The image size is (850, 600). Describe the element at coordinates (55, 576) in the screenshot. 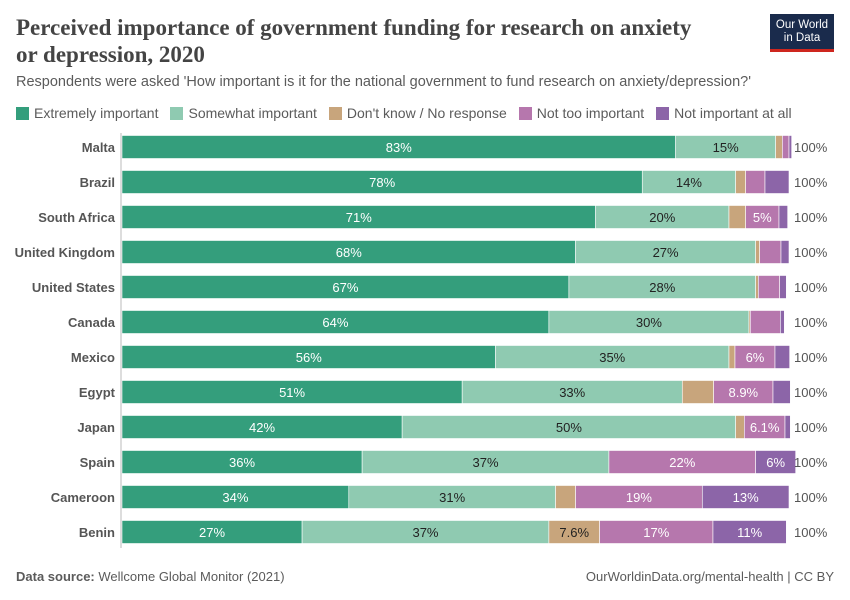

I see `source-label: Data source:` at that location.